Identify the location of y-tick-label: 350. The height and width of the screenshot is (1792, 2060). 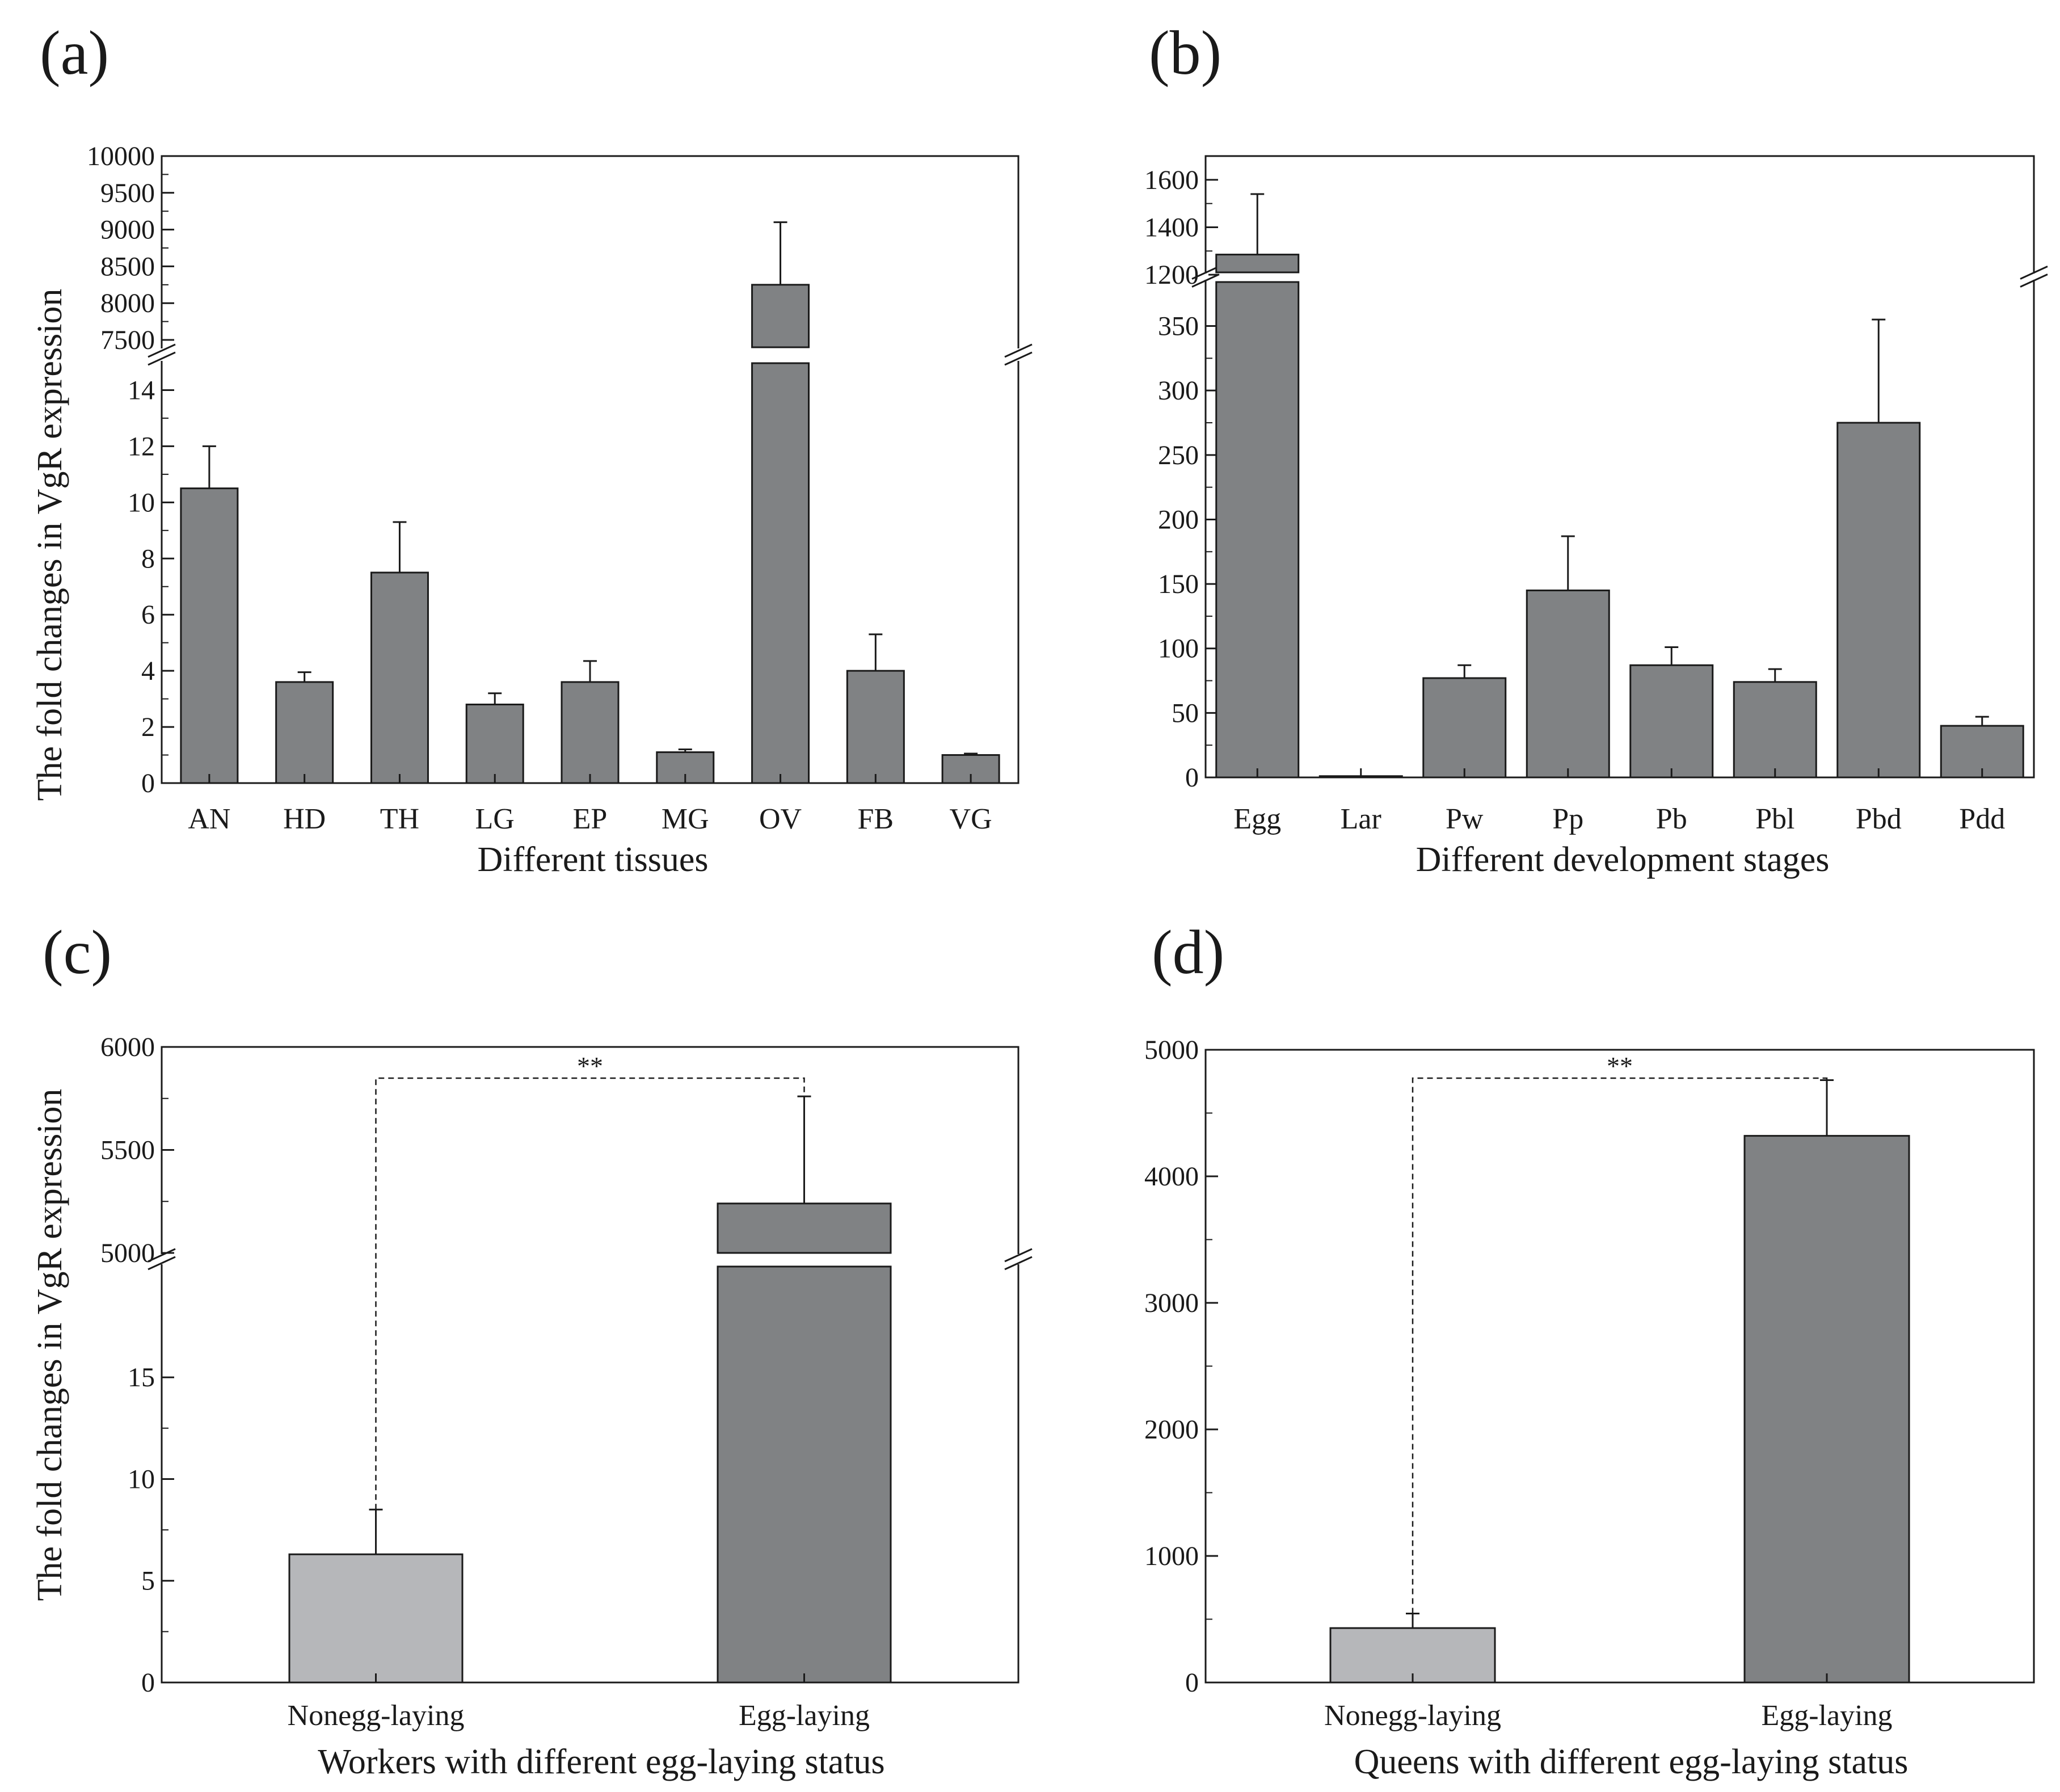
(1178, 327).